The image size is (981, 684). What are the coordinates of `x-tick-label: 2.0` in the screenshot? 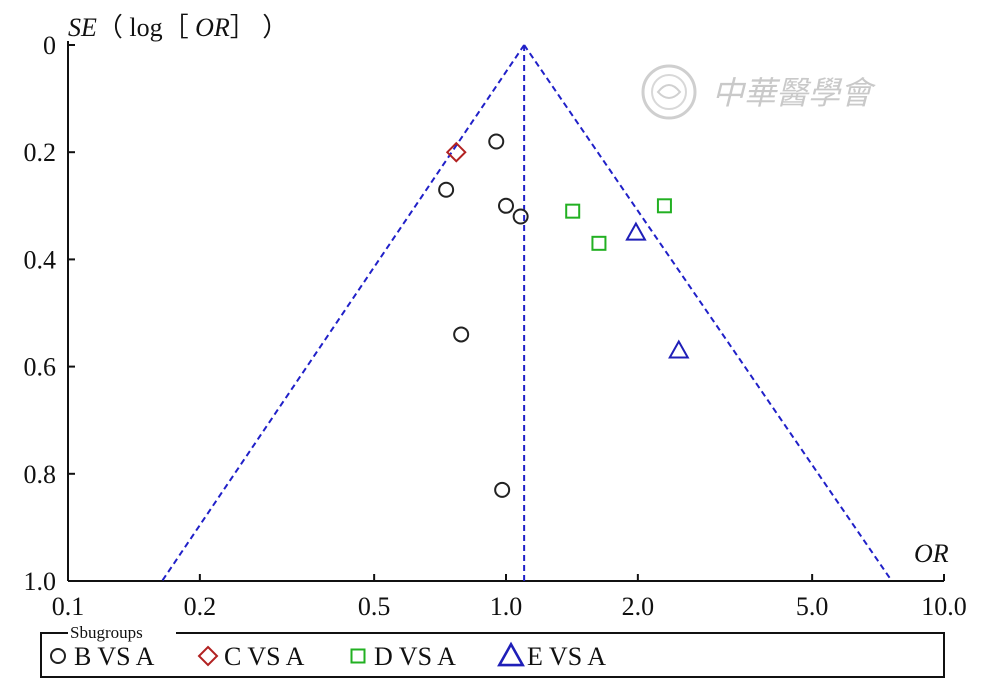 It's located at (638, 606).